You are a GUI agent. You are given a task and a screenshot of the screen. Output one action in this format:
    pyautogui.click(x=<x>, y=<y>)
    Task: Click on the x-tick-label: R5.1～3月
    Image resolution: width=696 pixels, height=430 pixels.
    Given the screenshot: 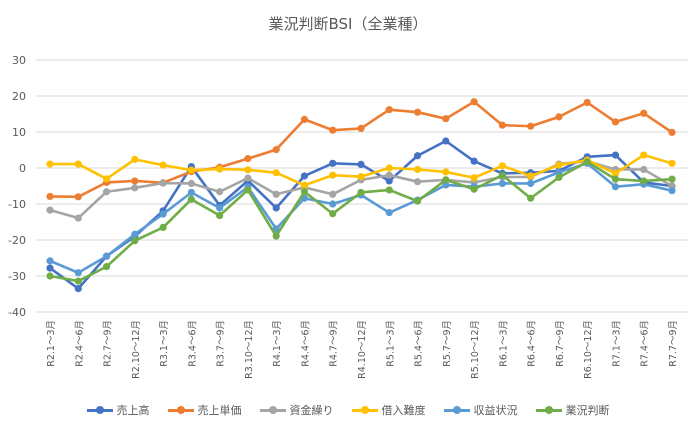 What is the action you would take?
    pyautogui.click(x=390, y=343)
    